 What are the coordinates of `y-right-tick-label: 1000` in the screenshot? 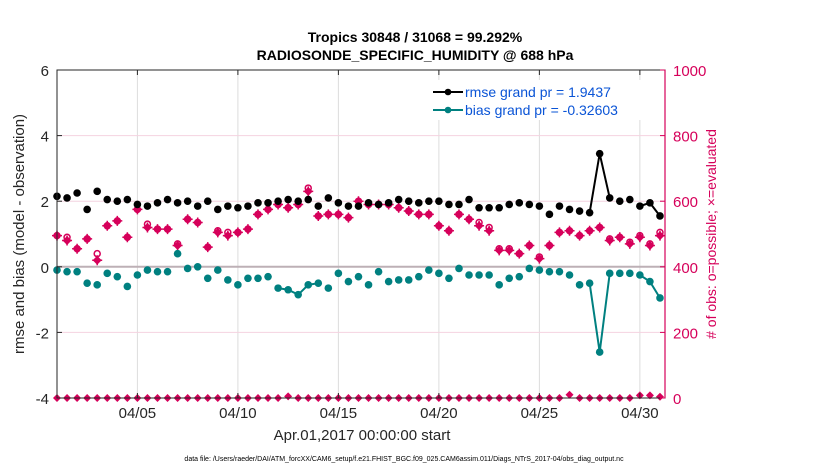 It's located at (689, 71).